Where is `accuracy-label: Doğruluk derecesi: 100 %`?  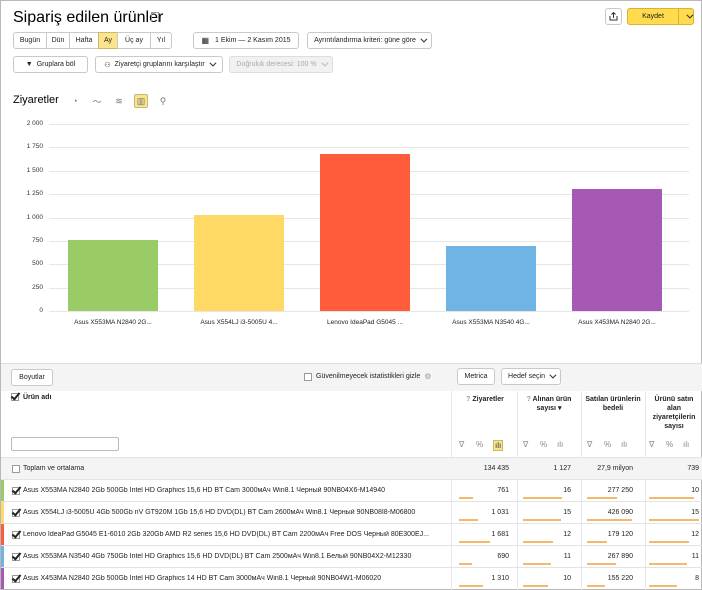 accuracy-label: Doğruluk derecesi: 100 % is located at coordinates (276, 64).